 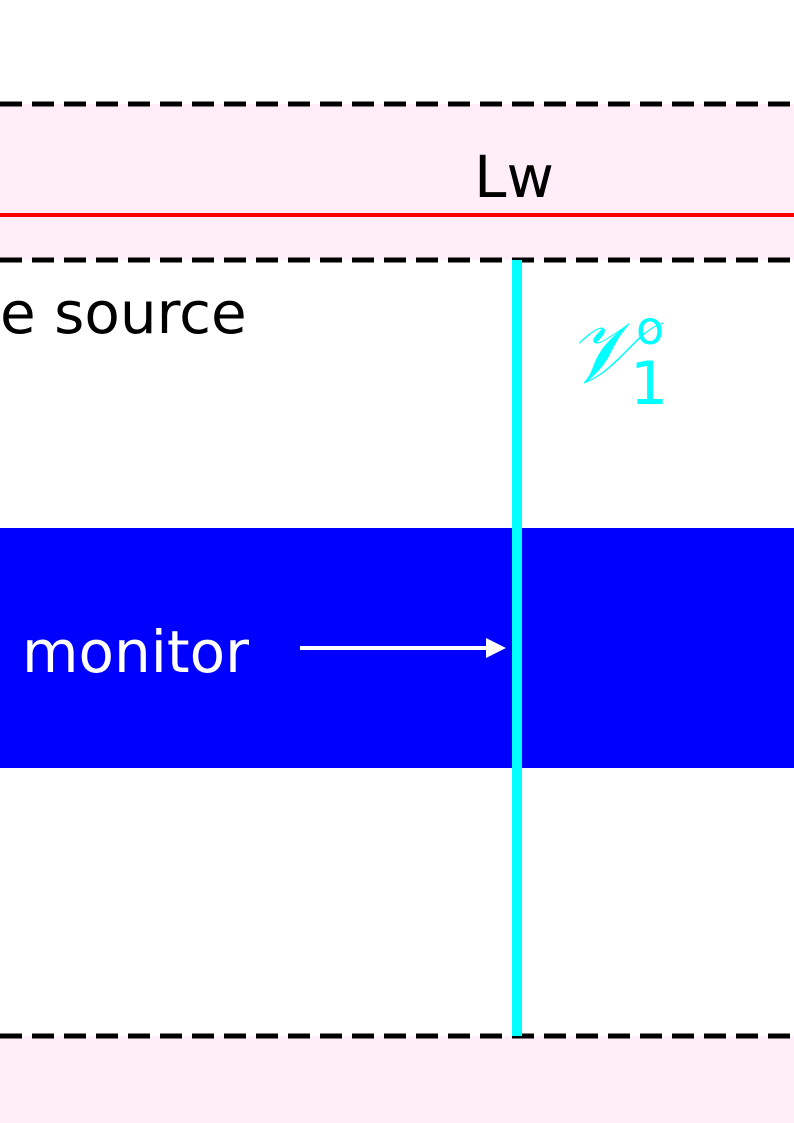 What do you see at coordinates (649, 384) in the screenshot?
I see `monitor-symbol-subscript: 1` at bounding box center [649, 384].